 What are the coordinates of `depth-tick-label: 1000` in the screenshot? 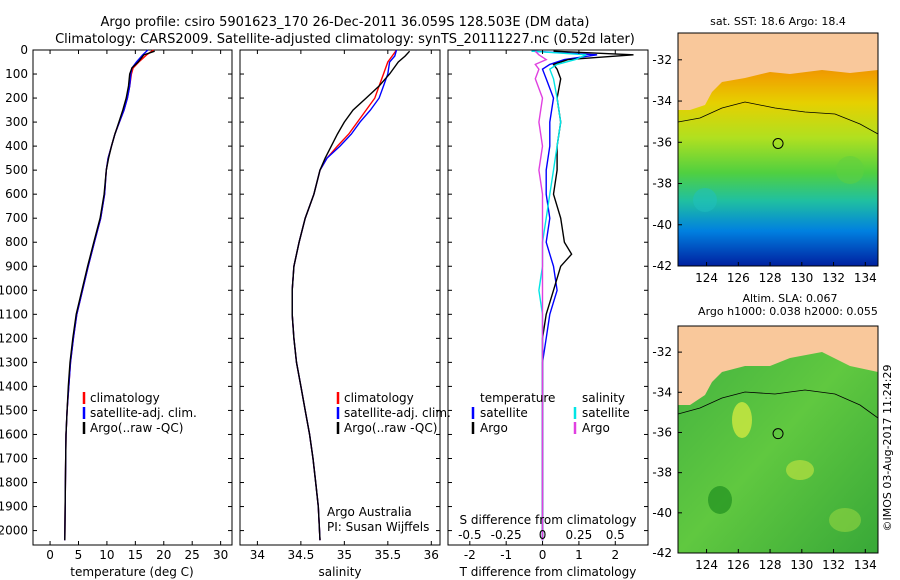 It's located at (14, 290).